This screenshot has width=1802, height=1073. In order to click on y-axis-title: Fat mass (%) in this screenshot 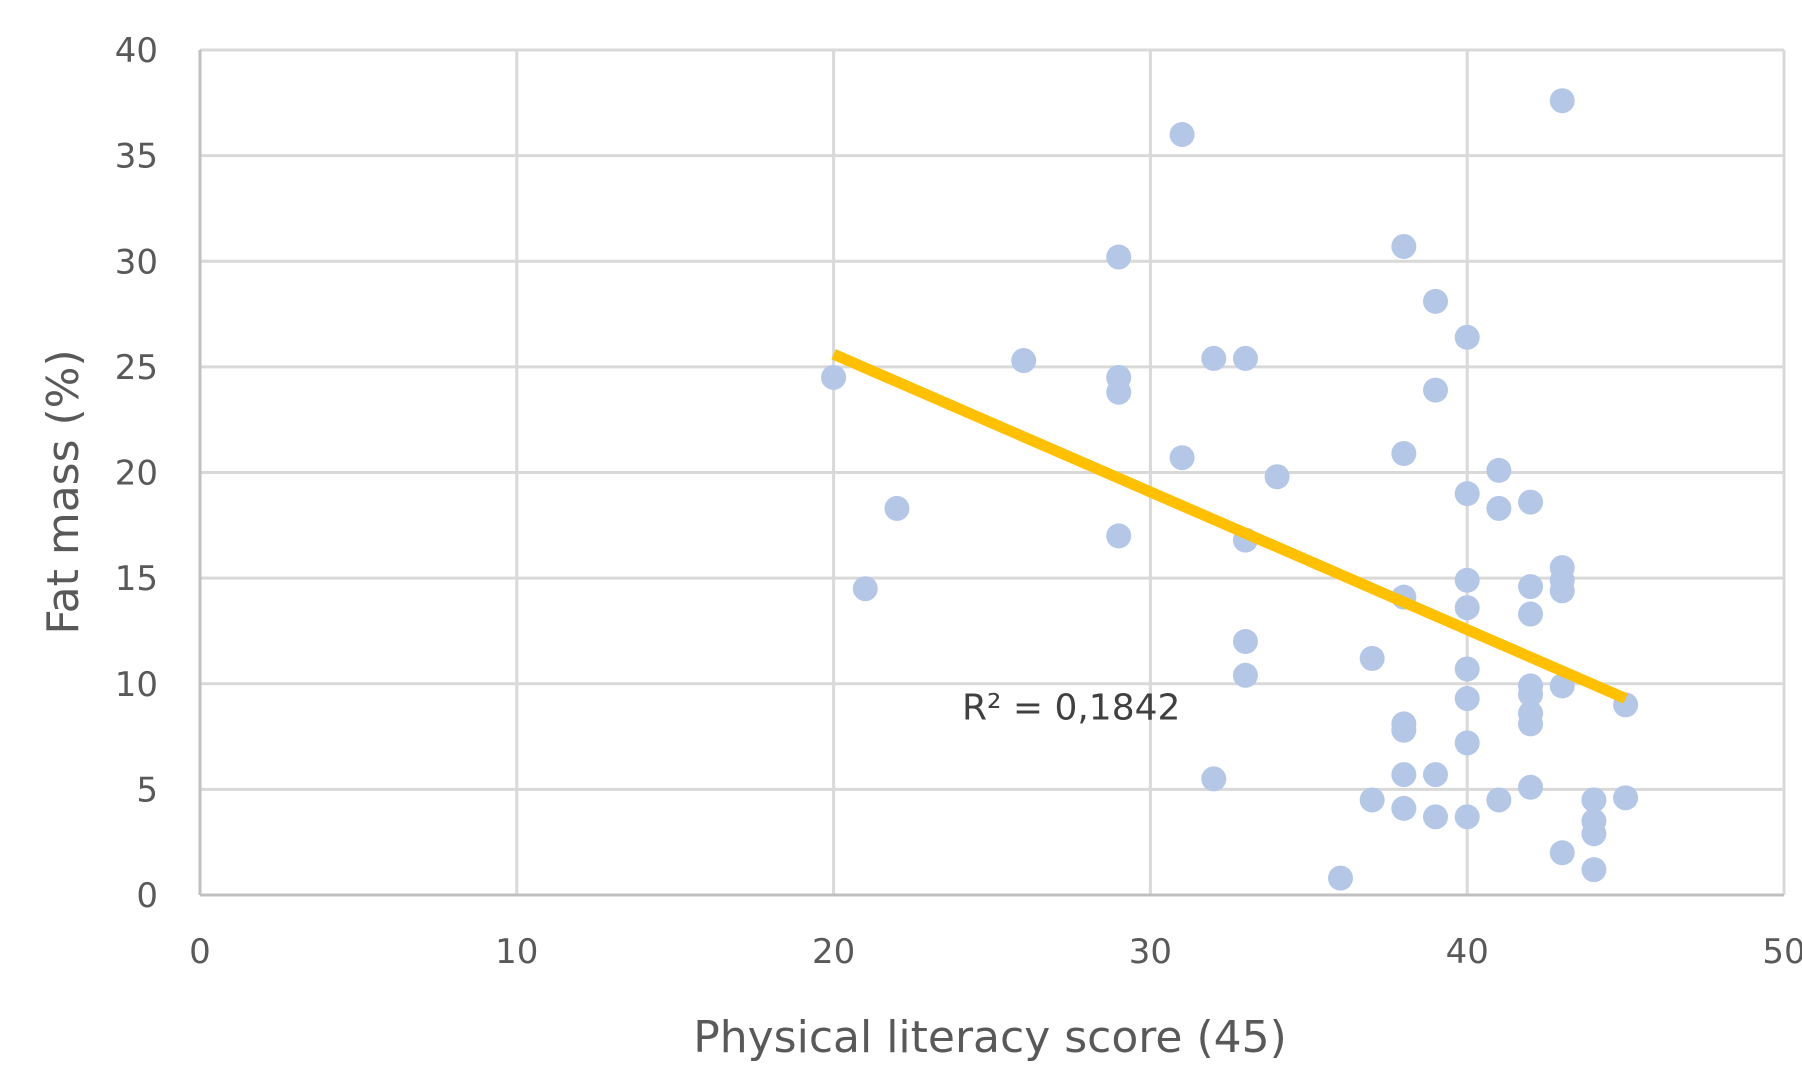, I will do `click(63, 491)`.